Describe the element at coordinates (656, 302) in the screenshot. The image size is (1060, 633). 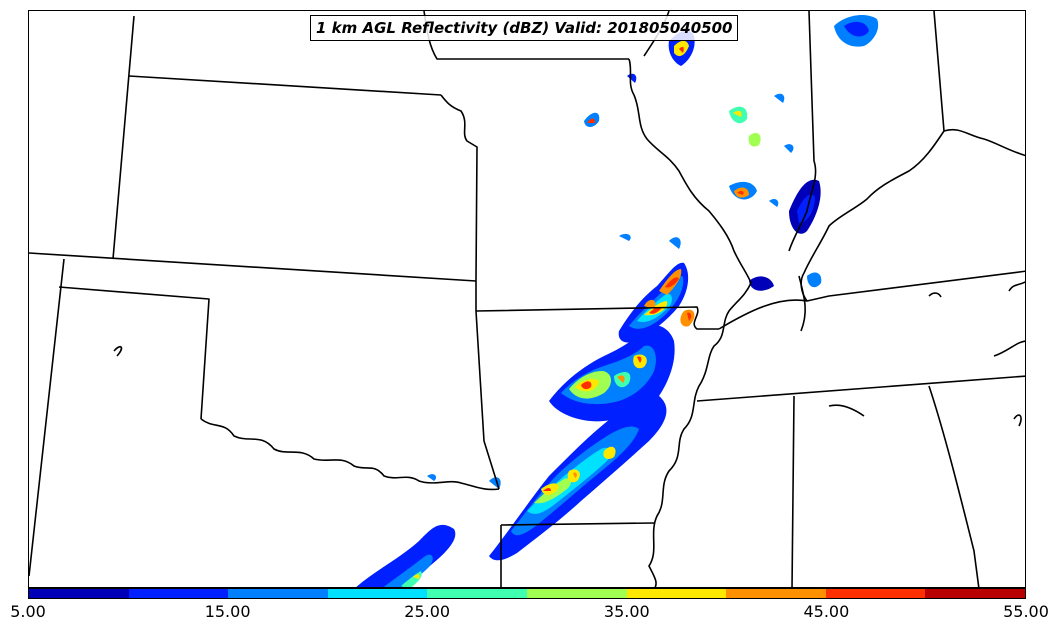
I see `storm-cell-missouri-cluster` at that location.